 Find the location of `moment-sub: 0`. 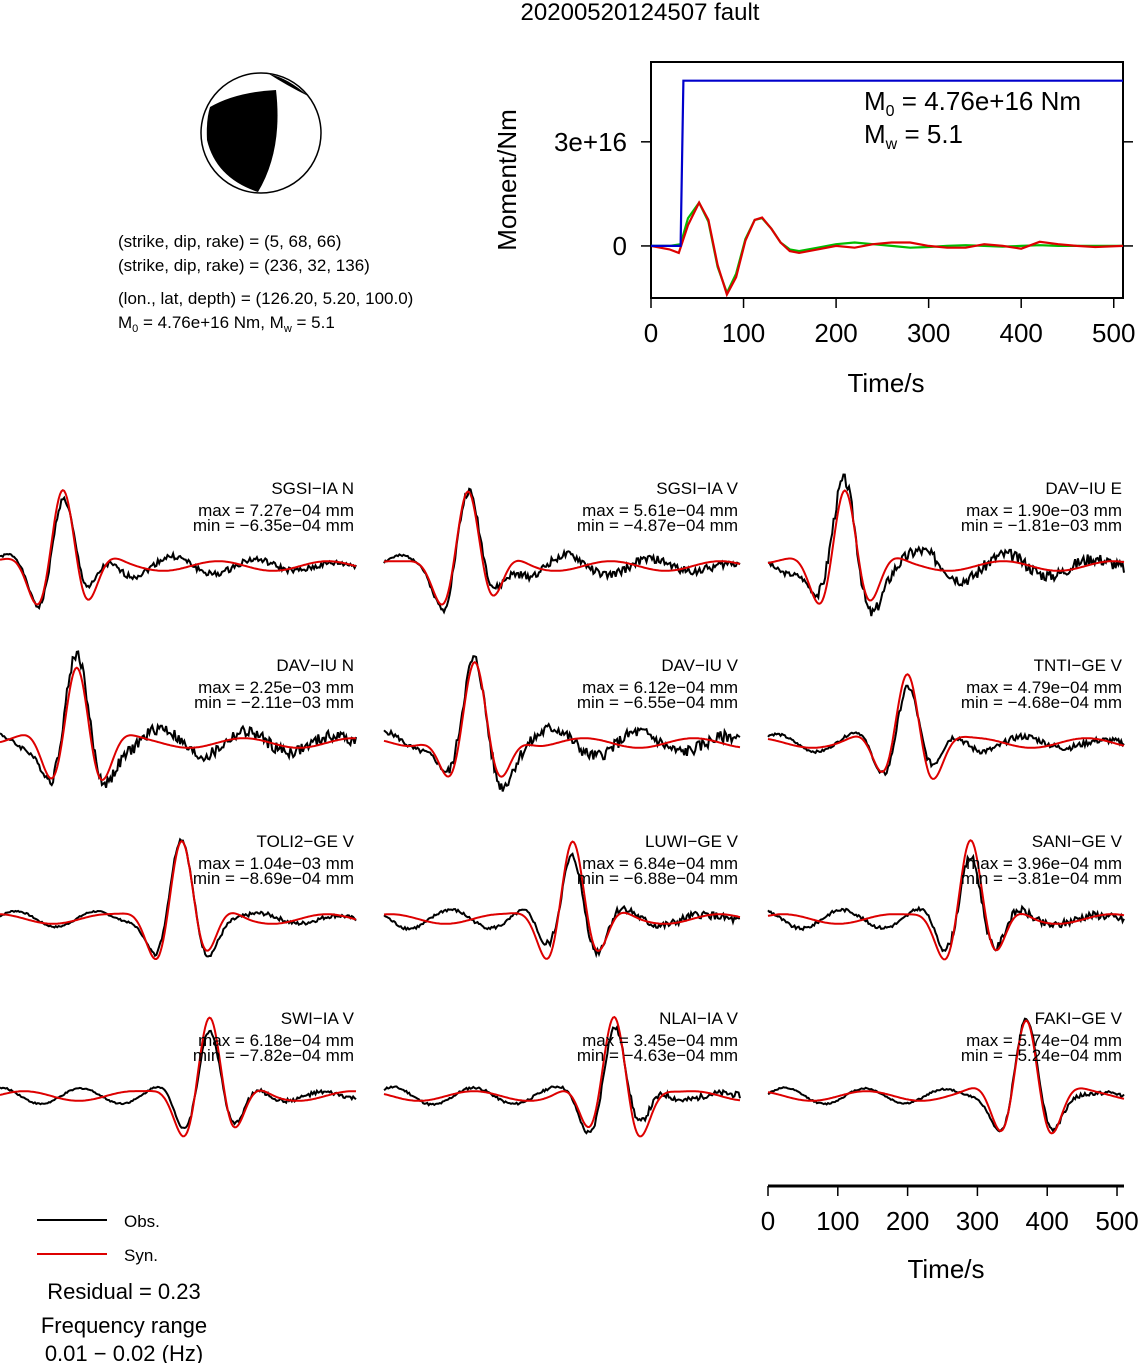

moment-sub: 0 is located at coordinates (135, 329).